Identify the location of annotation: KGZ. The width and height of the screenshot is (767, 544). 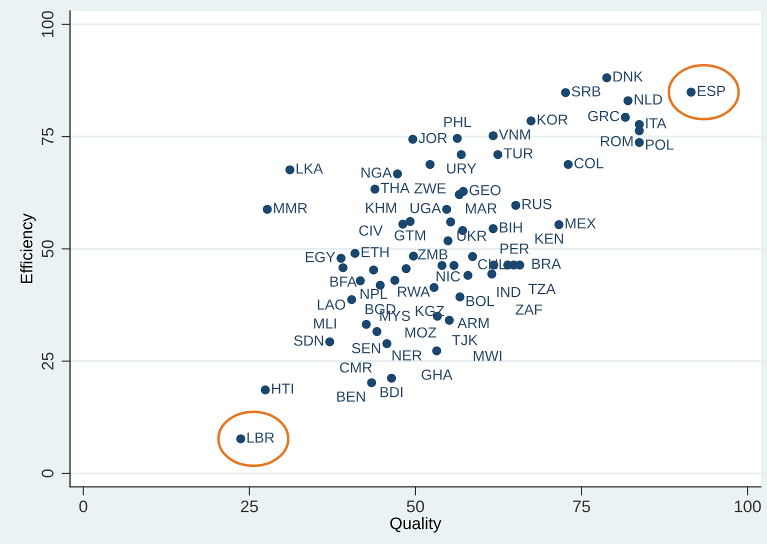
(430, 311).